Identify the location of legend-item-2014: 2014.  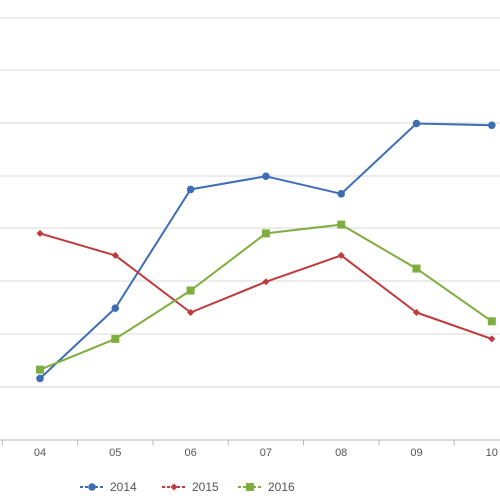
(108, 487).